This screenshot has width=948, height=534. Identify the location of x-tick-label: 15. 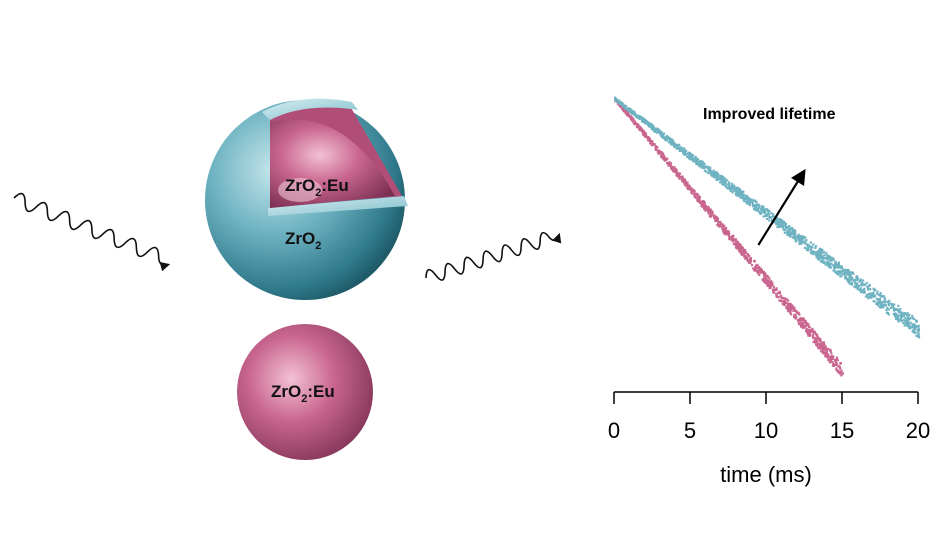
(842, 430).